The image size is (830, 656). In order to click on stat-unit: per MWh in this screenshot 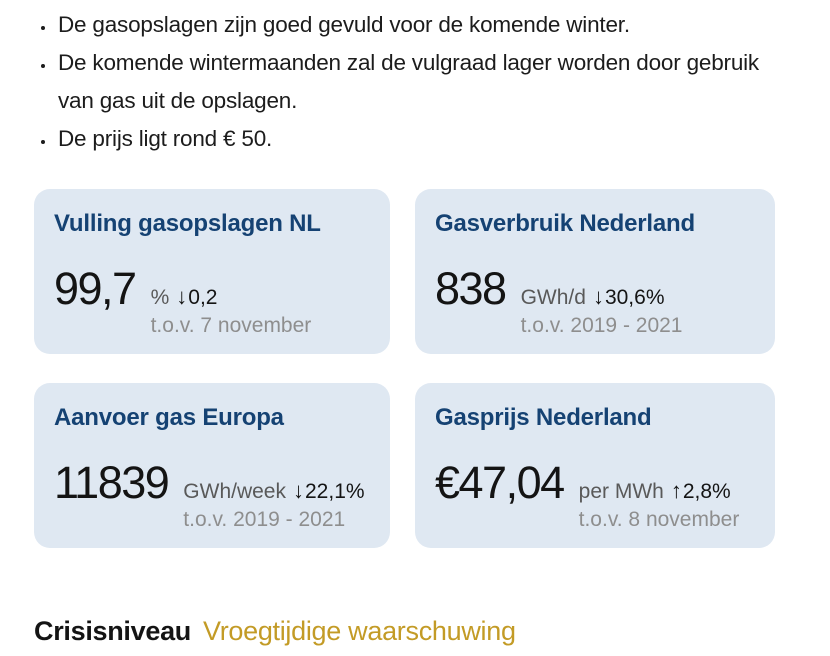, I will do `click(621, 491)`.